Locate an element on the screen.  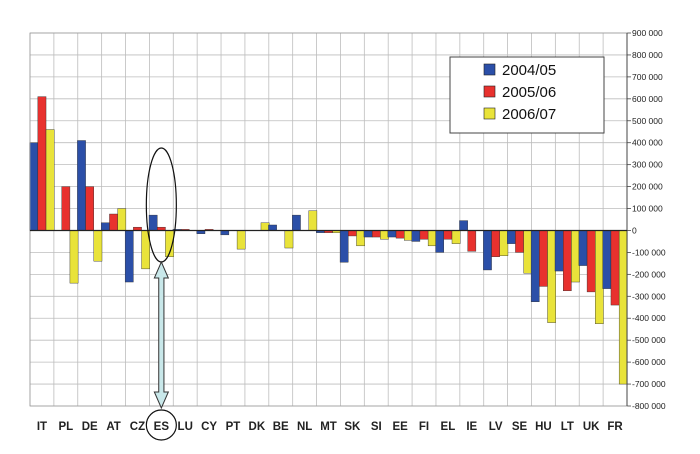
highlight-label-circle is located at coordinates (161, 425).